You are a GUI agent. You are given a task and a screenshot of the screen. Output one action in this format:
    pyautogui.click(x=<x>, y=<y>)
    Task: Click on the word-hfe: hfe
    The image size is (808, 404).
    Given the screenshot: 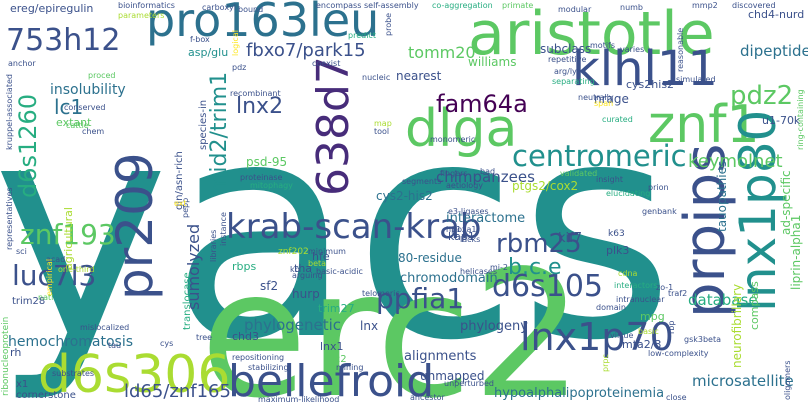 What is the action you would take?
    pyautogui.click(x=321, y=256)
    